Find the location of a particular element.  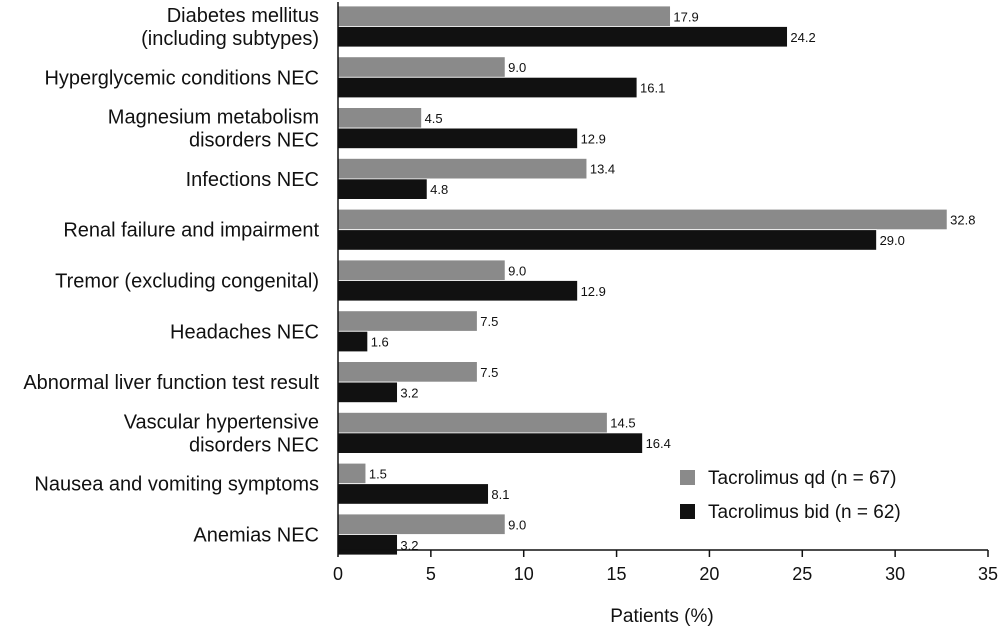

x-tick-label-7: 35 is located at coordinates (988, 574).